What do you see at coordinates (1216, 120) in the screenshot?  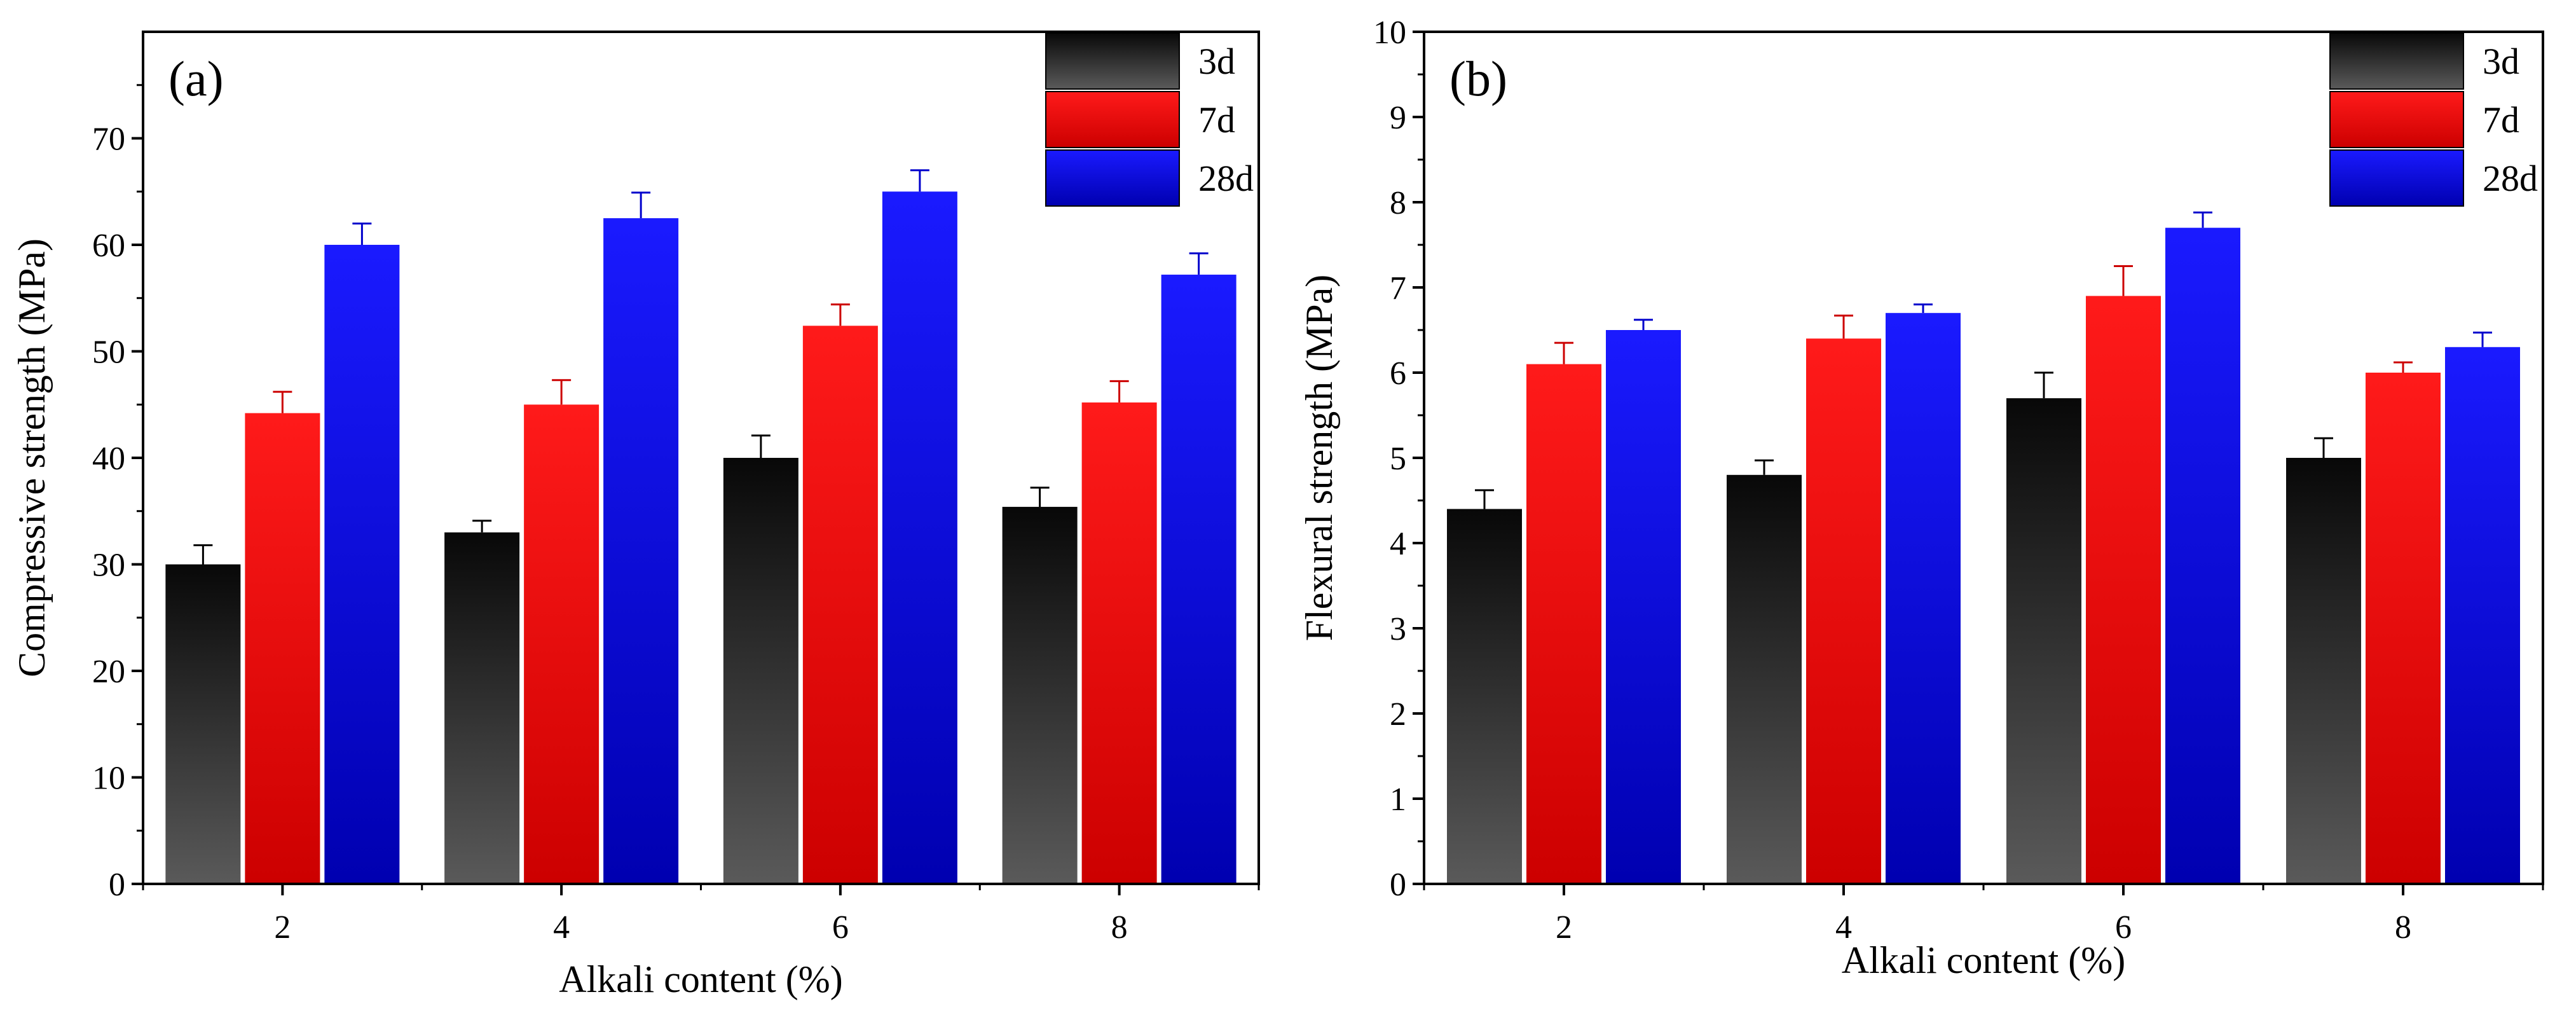 I see `chart-a-legend-label-7d: 7d` at bounding box center [1216, 120].